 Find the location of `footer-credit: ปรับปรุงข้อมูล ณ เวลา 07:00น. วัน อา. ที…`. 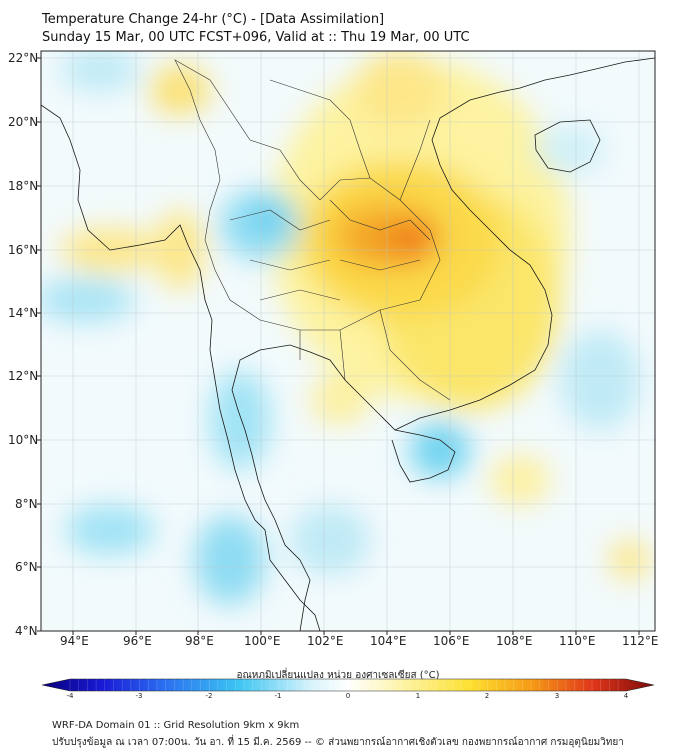

footer-credit: ปรับปรุงข้อมูล ณ เวลา 07:00น. วัน อา. ที… is located at coordinates (338, 742).